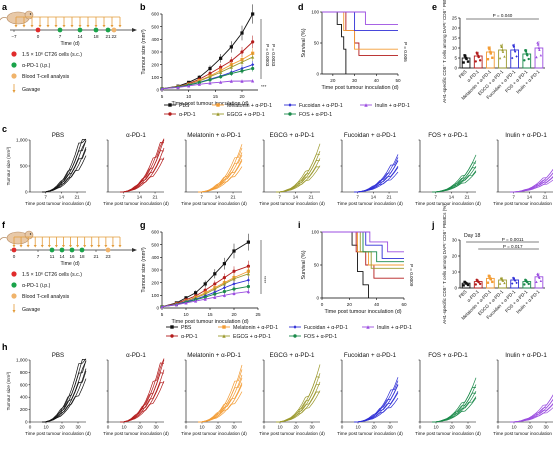 The width and height of the screenshot is (553, 456). I want to click on p-value-label: P = 0.0003, so click(267, 55).